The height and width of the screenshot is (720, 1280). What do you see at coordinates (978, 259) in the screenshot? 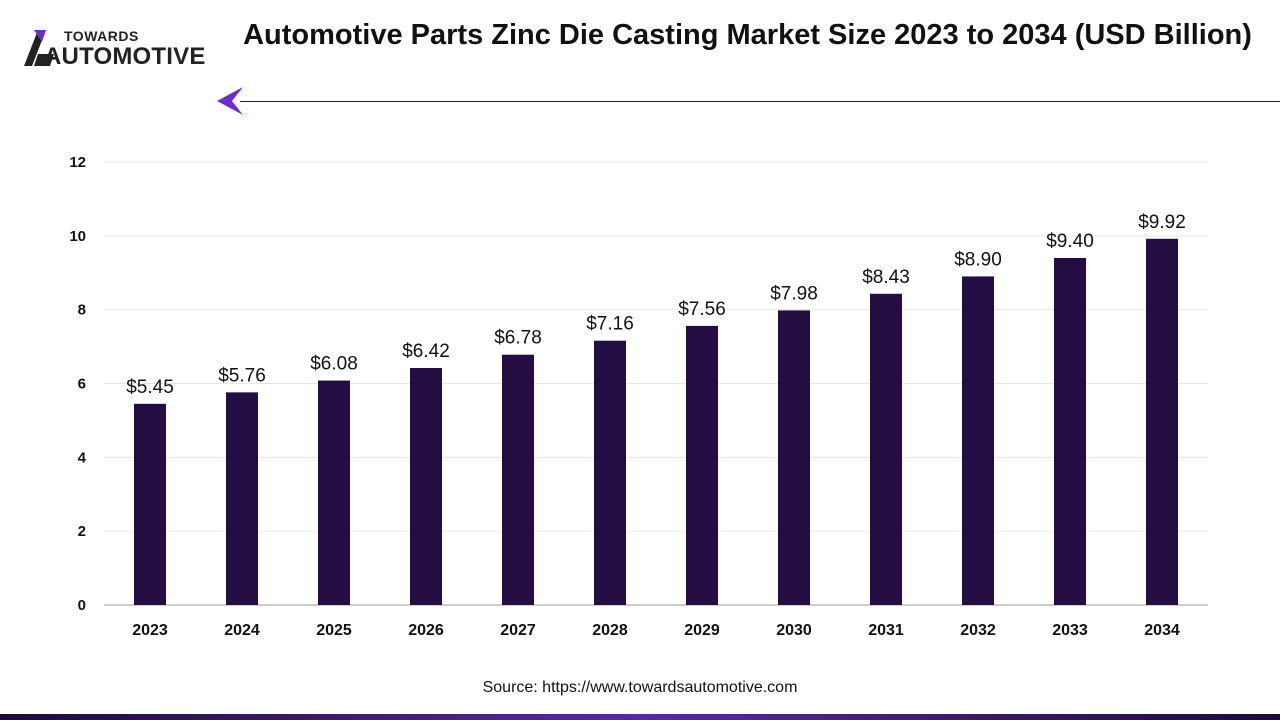
I see `data-label: $8.90` at bounding box center [978, 259].